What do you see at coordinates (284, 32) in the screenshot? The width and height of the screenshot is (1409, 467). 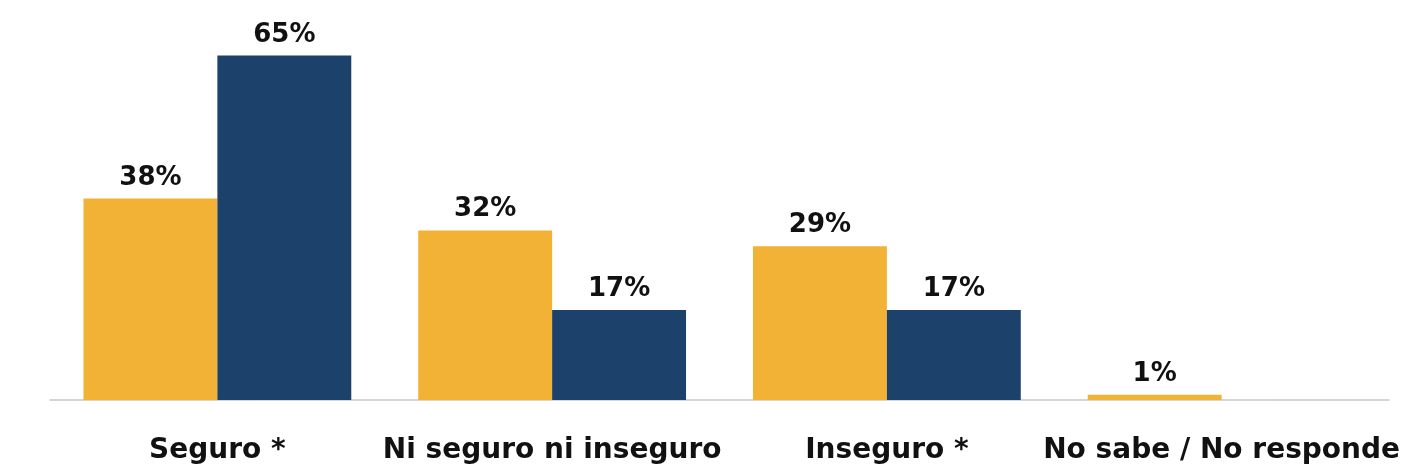 I see `data-label: 65%` at bounding box center [284, 32].